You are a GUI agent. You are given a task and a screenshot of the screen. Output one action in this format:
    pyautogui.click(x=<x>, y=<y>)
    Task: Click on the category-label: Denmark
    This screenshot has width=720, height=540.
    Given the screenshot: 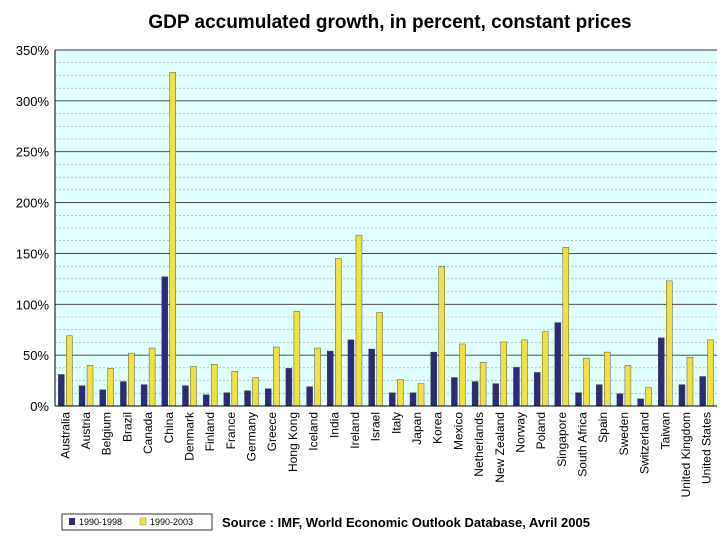 What is the action you would take?
    pyautogui.click(x=189, y=436)
    